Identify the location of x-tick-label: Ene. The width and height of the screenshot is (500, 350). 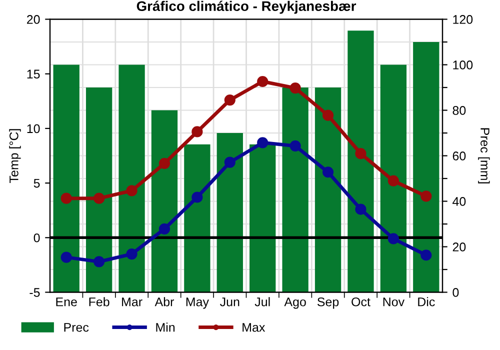
(66, 302).